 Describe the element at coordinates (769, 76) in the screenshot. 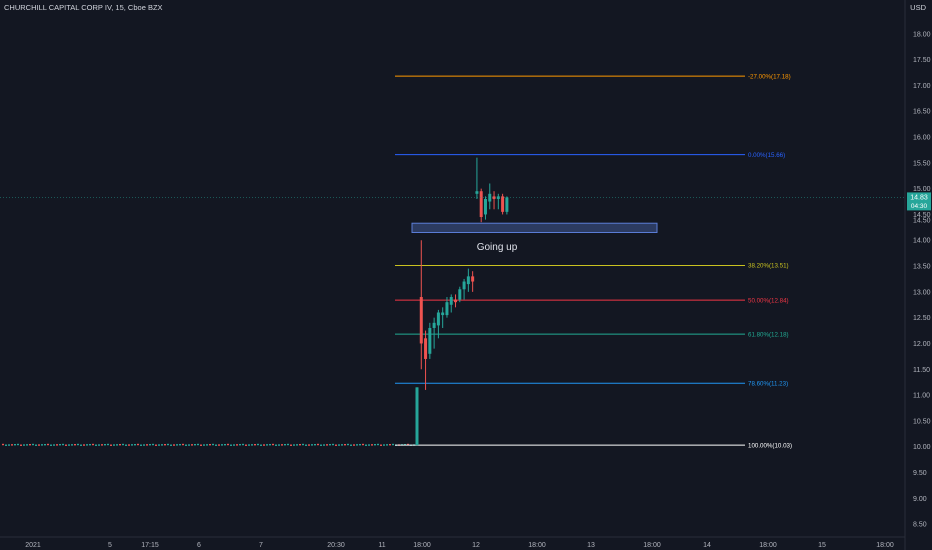

I see `fib-level-label: -27.00%(17.18)` at that location.